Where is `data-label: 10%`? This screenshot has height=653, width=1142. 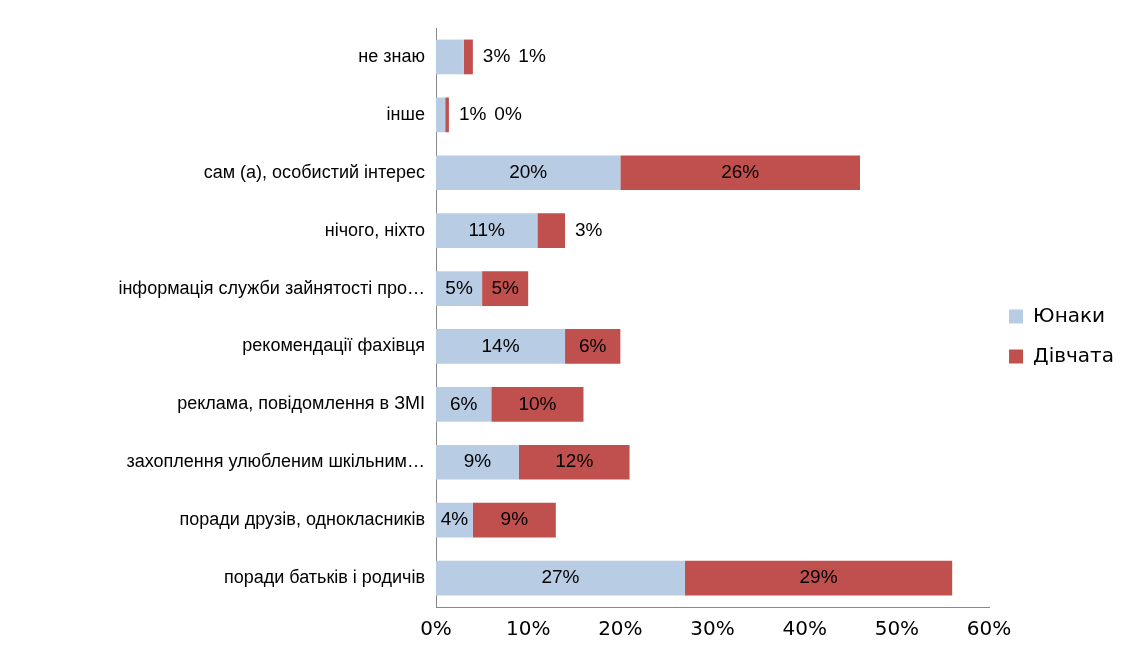 data-label: 10% is located at coordinates (537, 403).